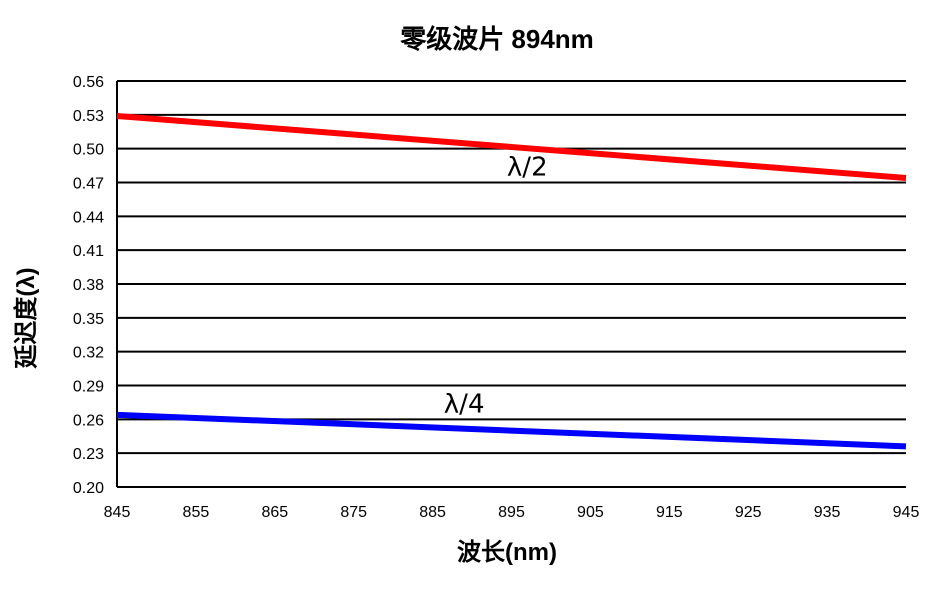 Image resolution: width=945 pixels, height=590 pixels. I want to click on series-line-quarter-wave, so click(511, 430).